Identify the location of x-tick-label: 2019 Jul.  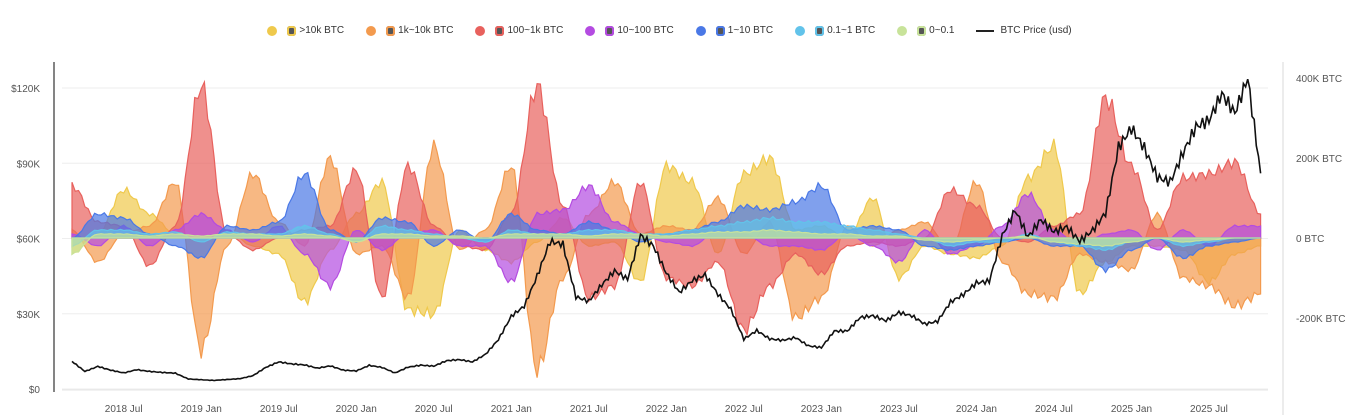
(279, 409).